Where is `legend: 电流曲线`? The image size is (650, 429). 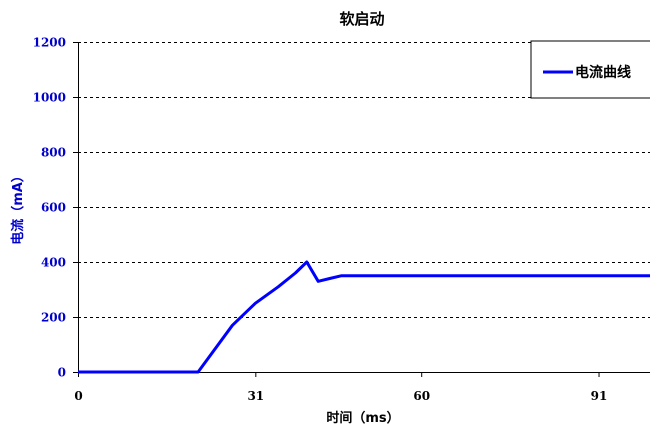
legend: 电流曲线 is located at coordinates (590, 69).